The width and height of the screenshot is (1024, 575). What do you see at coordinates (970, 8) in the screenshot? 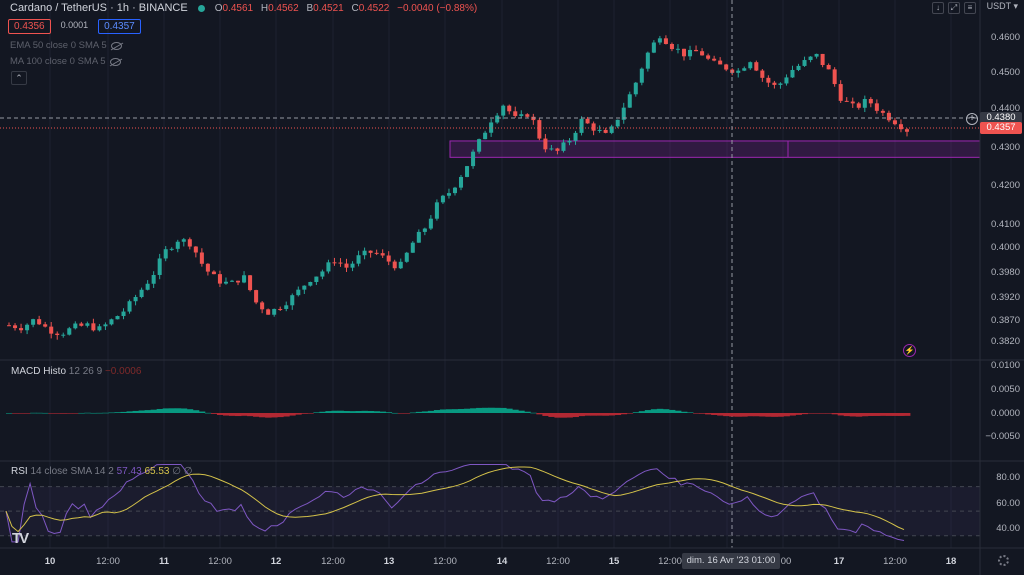
I see `settings-icon: ≡` at bounding box center [970, 8].